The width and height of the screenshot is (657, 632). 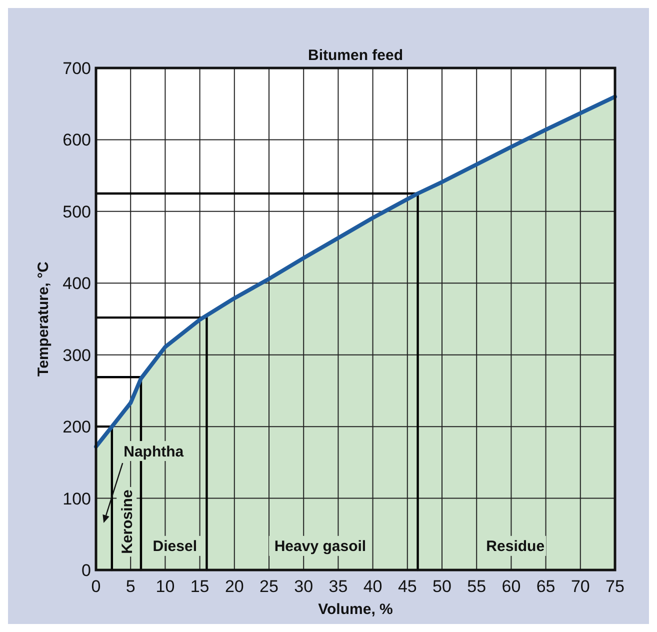 I want to click on annotation: Naphtha, so click(x=154, y=451).